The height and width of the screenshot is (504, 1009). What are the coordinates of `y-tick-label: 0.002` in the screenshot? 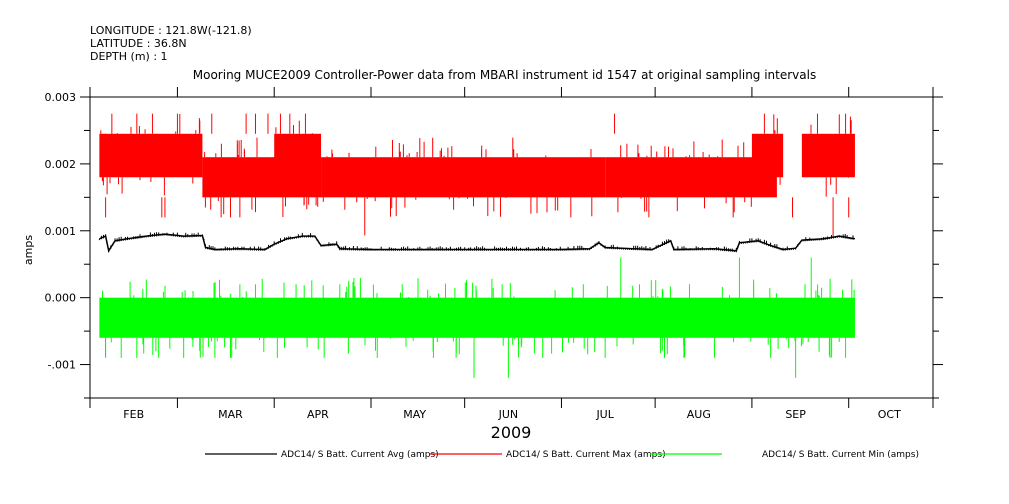 It's located at (61, 164).